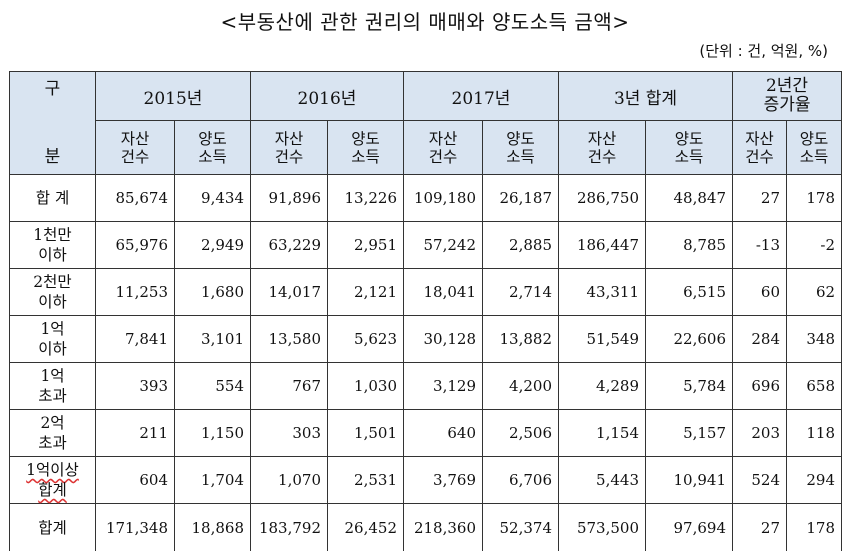 The image size is (850, 551). What do you see at coordinates (443, 433) in the screenshot?
I see `table-cell: 640` at bounding box center [443, 433].